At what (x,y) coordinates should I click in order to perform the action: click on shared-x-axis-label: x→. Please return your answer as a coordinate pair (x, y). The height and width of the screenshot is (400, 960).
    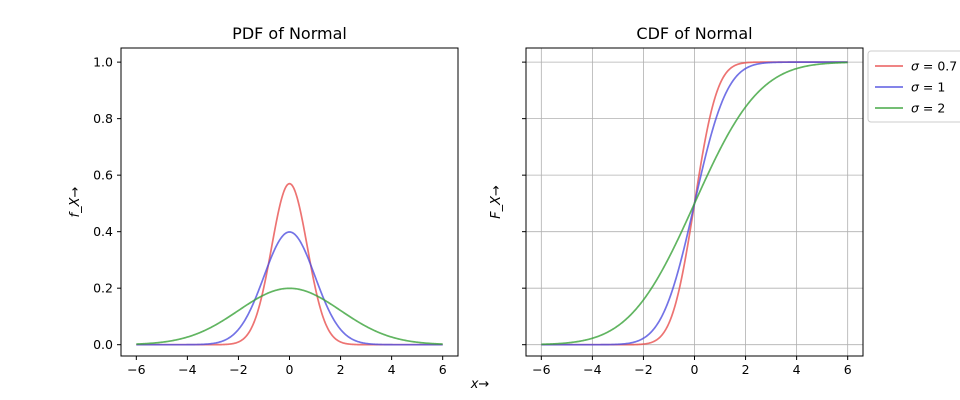
    Looking at the image, I should click on (480, 384).